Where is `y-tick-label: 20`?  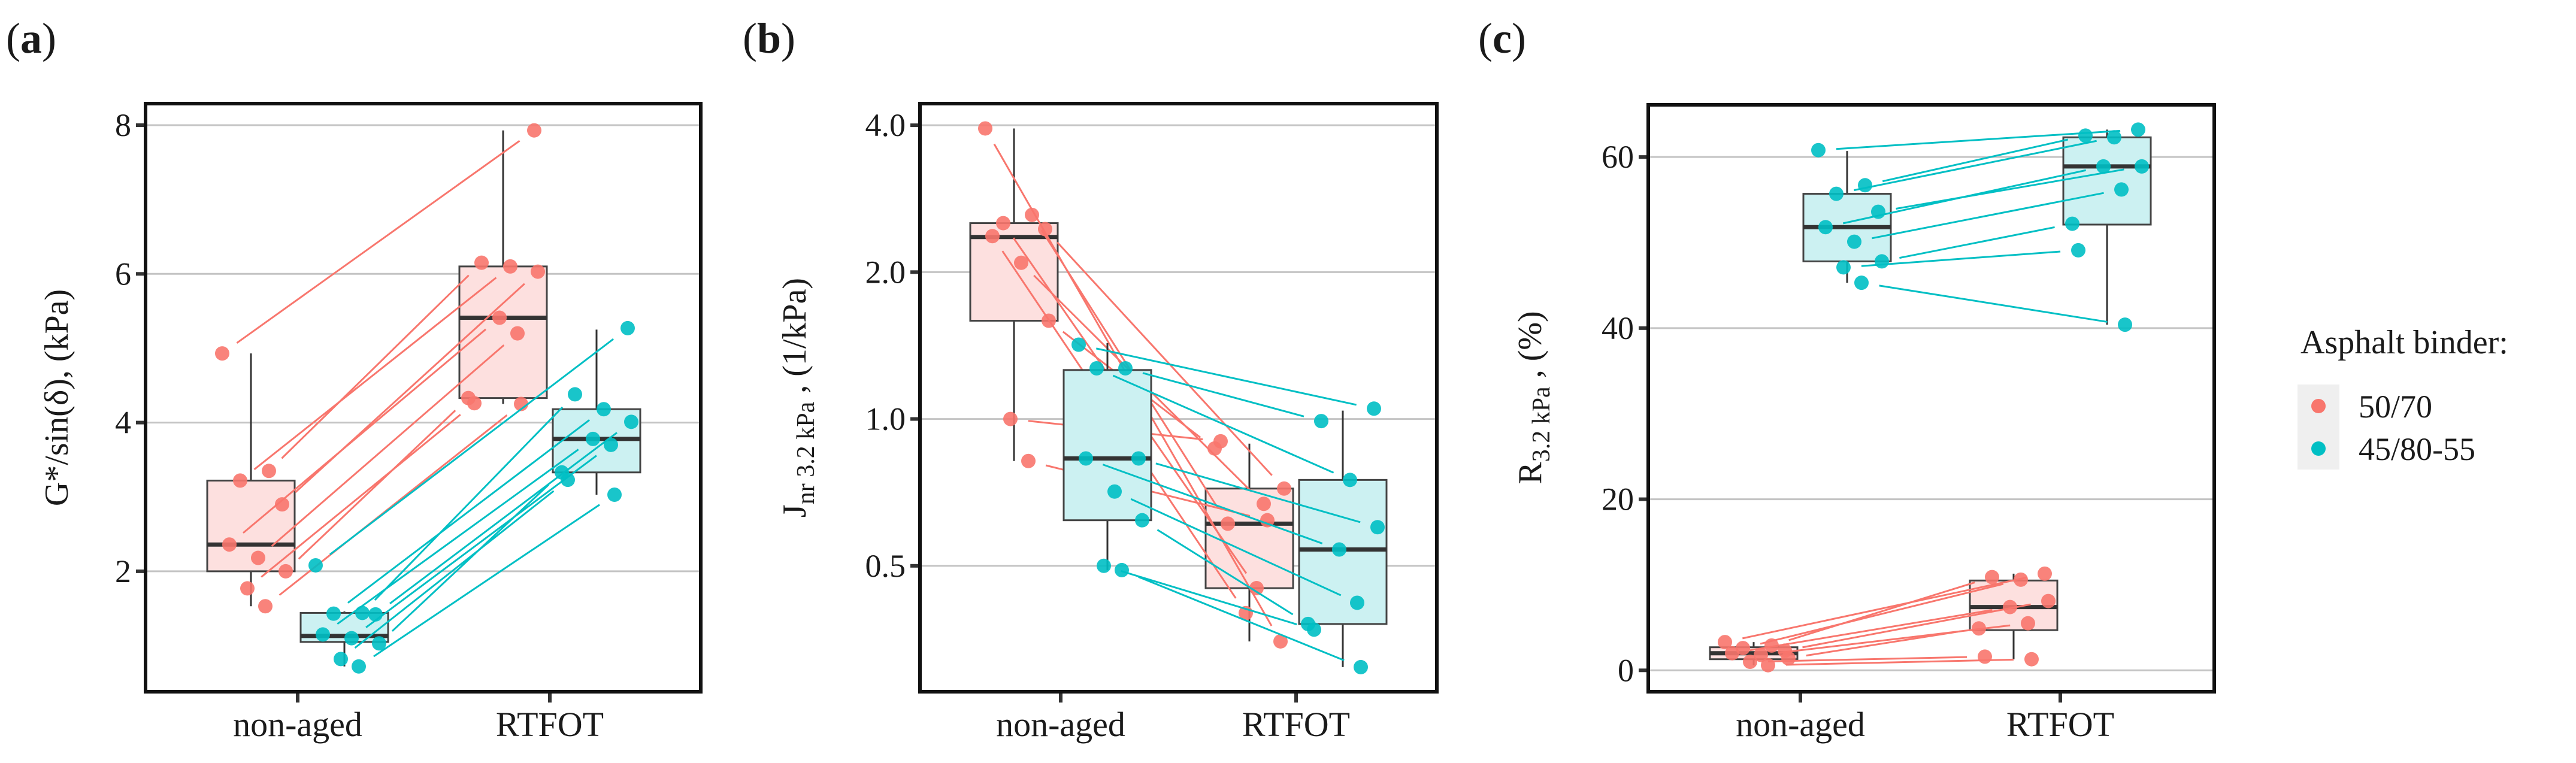
y-tick-label: 20 is located at coordinates (1618, 499).